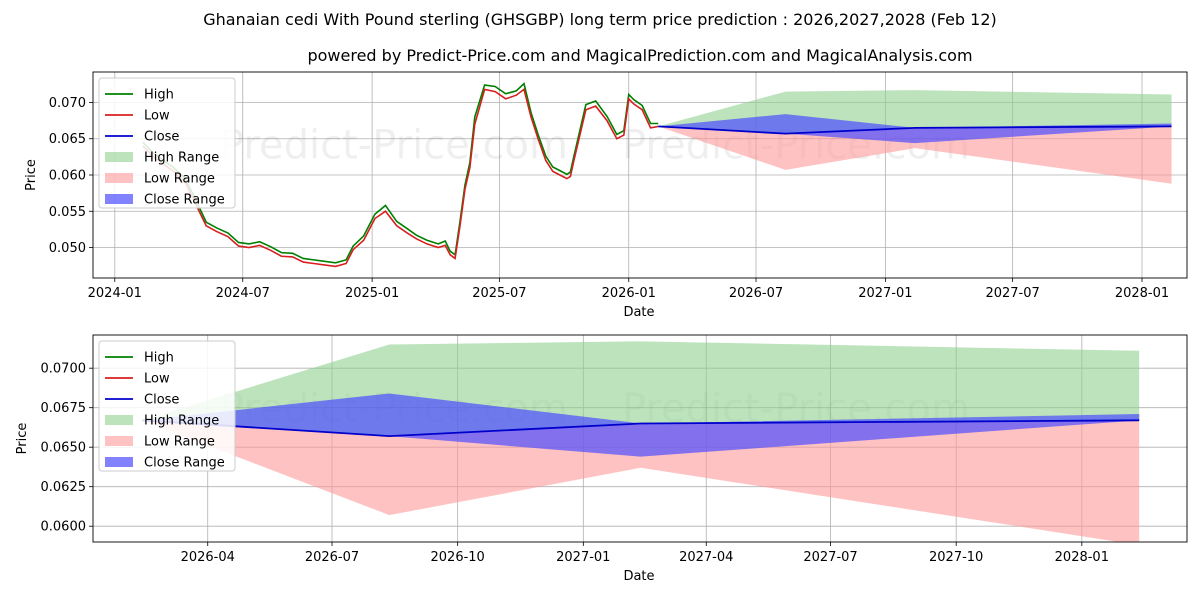 The width and height of the screenshot is (1200, 600). Describe the element at coordinates (64, 527) in the screenshot. I see `y-tick-label: 0.0600` at that location.